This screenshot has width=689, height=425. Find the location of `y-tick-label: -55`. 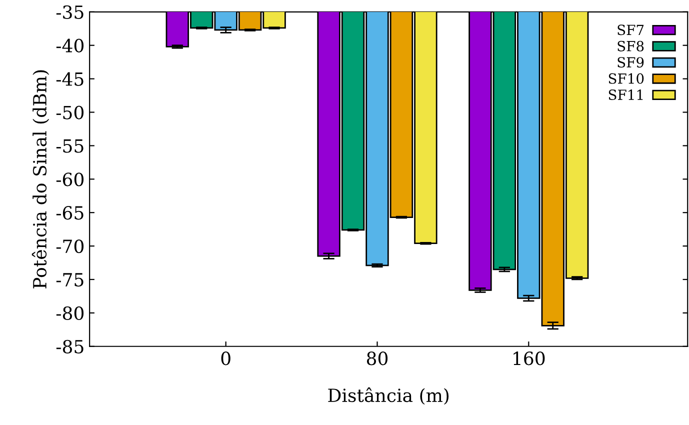

y-tick-label: -55 is located at coordinates (70, 146).